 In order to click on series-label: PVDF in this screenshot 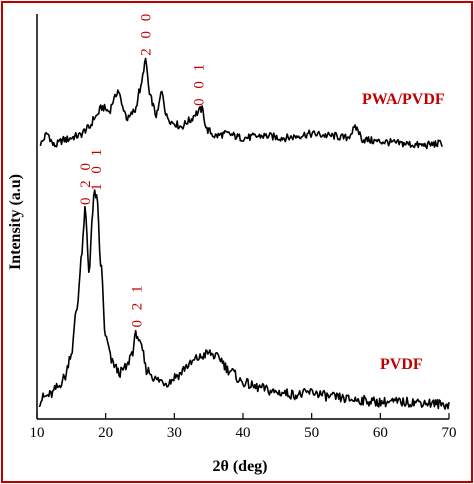, I will do `click(401, 364)`.